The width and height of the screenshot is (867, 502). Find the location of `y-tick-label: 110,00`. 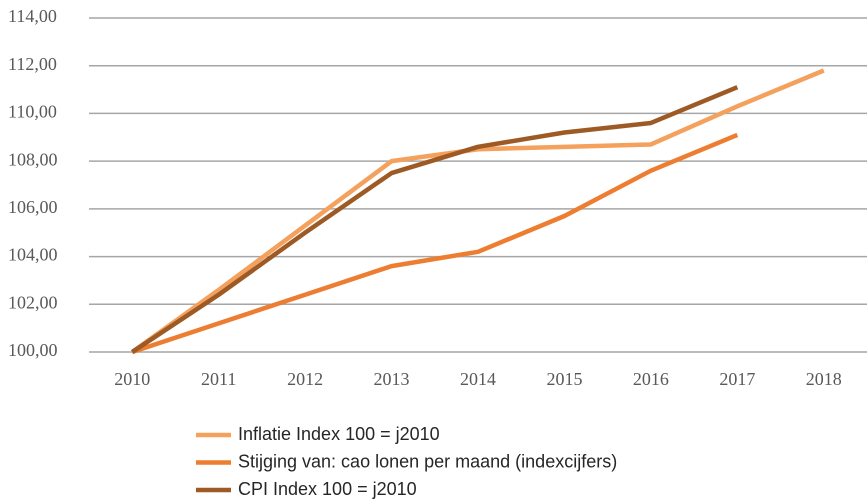

y-tick-label: 110,00 is located at coordinates (32, 112).